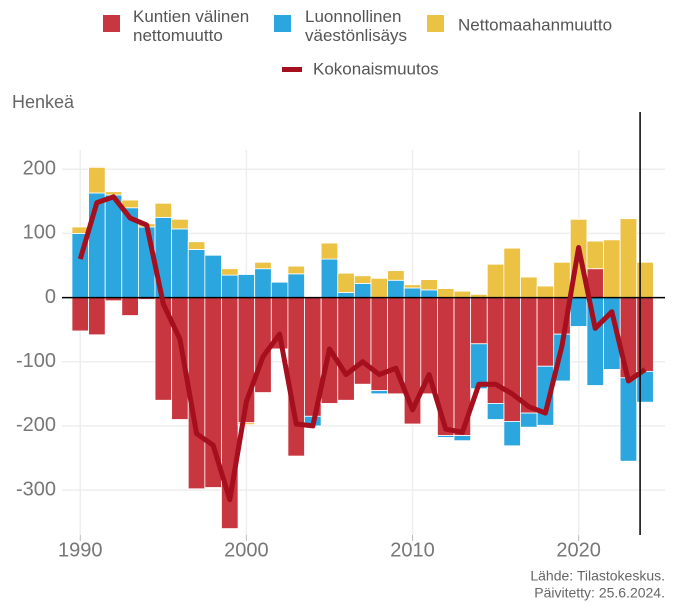  I want to click on legend-label: Luonnollinen väestönlisäys, so click(356, 26).